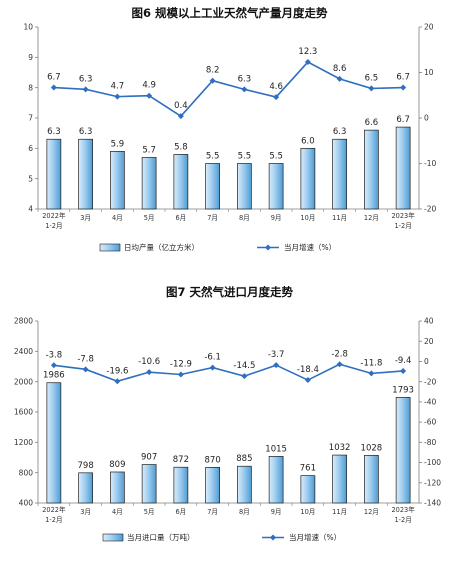  What do you see at coordinates (117, 371) in the screenshot?
I see `line-value-label: -19.6` at bounding box center [117, 371].